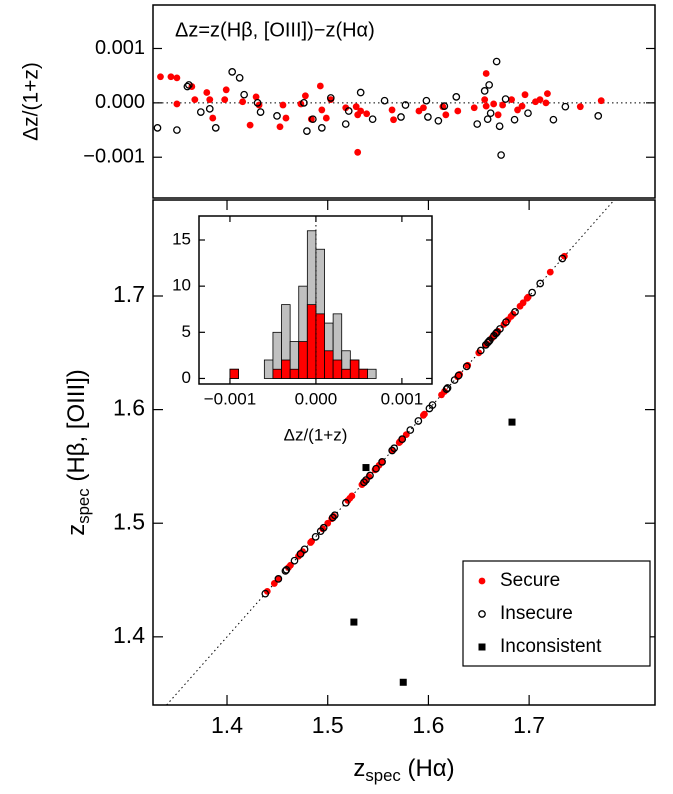  Describe the element at coordinates (186, 377) in the screenshot. I see `y-tick-label: 0` at that location.